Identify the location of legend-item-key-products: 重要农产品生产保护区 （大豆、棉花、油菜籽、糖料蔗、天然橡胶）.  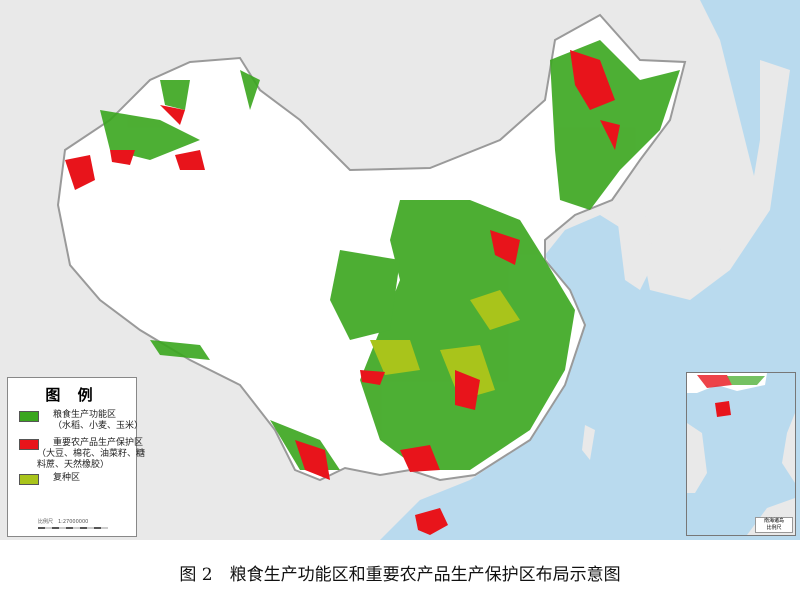
(83, 454).